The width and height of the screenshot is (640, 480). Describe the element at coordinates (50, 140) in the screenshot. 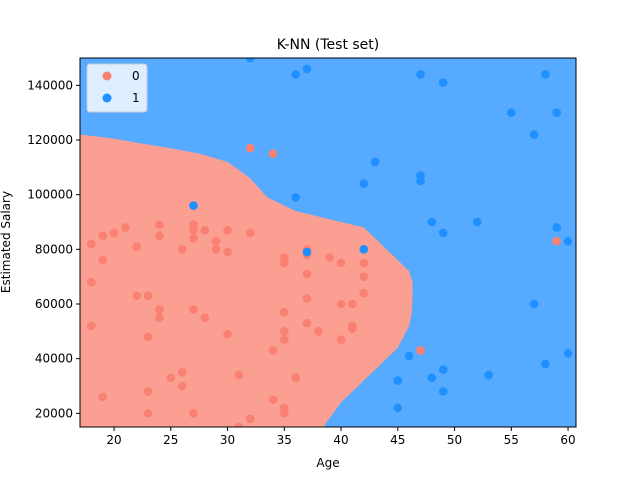

I see `y-tick-label: 120000` at that location.